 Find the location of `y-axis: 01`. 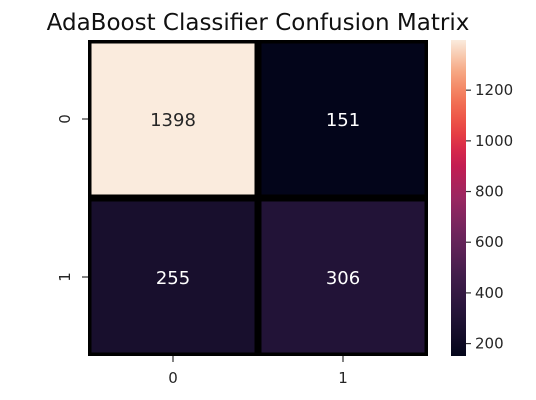

y-axis: 01 is located at coordinates (72, 198).